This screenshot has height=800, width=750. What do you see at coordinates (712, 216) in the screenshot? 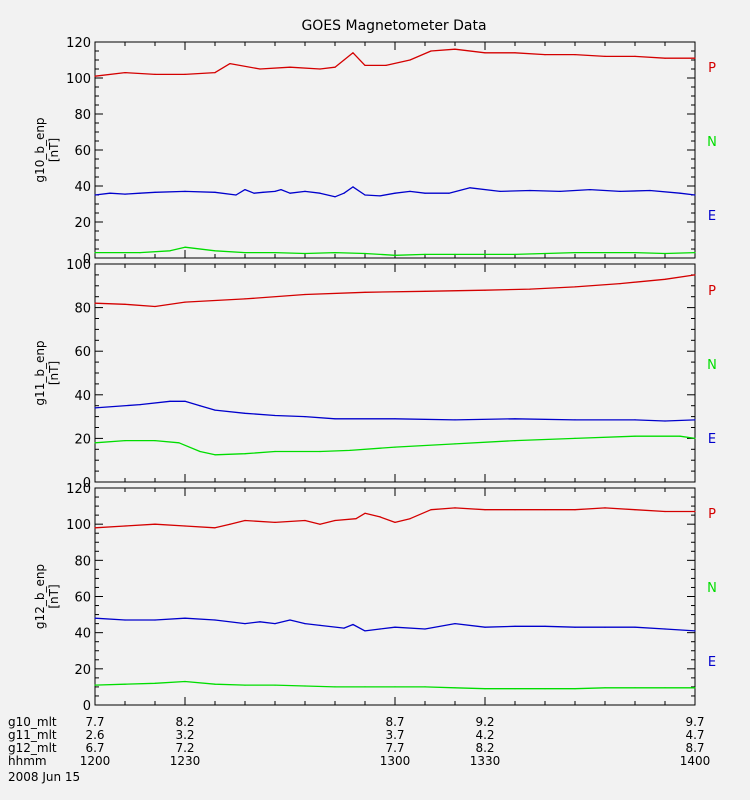
I see `legend-E: E` at bounding box center [712, 216].